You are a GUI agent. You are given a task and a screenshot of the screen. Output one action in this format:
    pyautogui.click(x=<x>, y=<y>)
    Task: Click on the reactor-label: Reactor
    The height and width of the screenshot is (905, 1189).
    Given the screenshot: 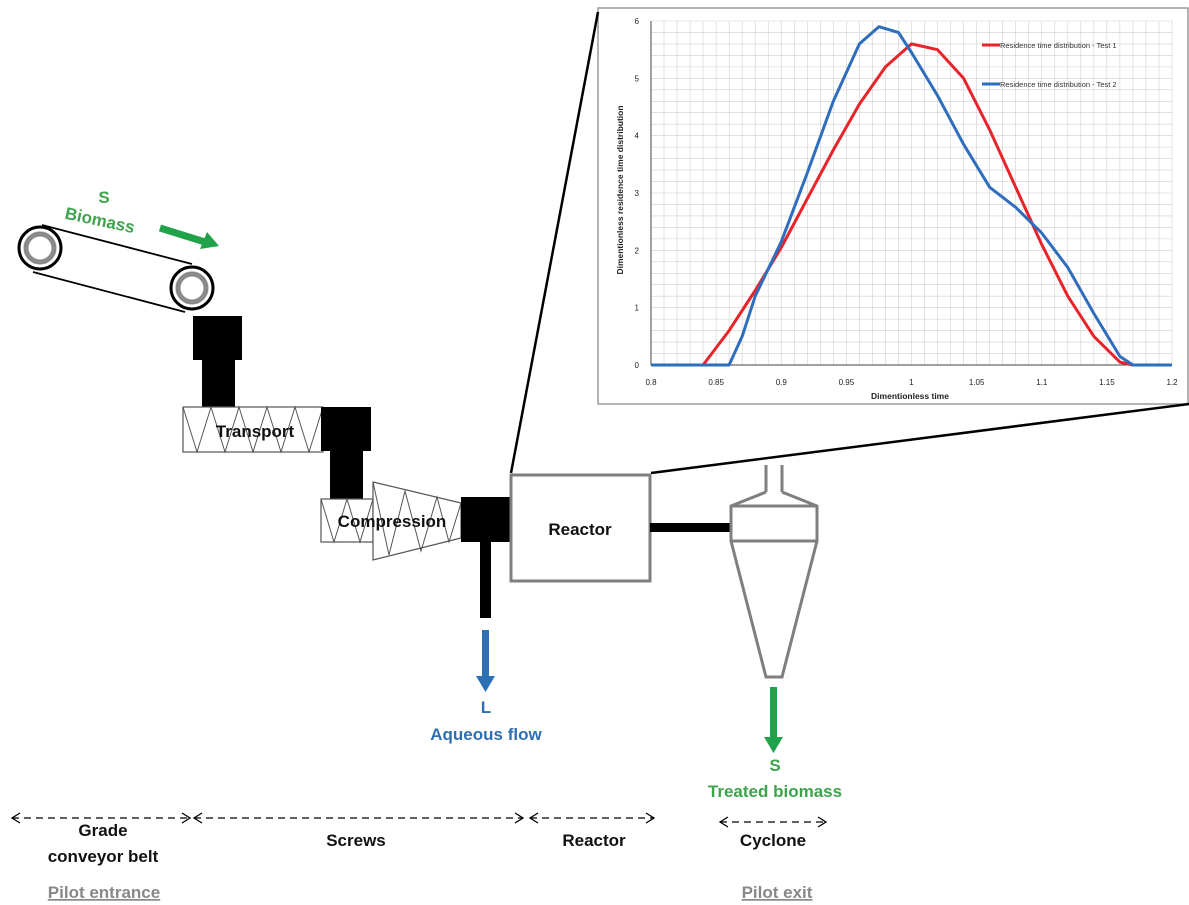 What is the action you would take?
    pyautogui.click(x=580, y=529)
    